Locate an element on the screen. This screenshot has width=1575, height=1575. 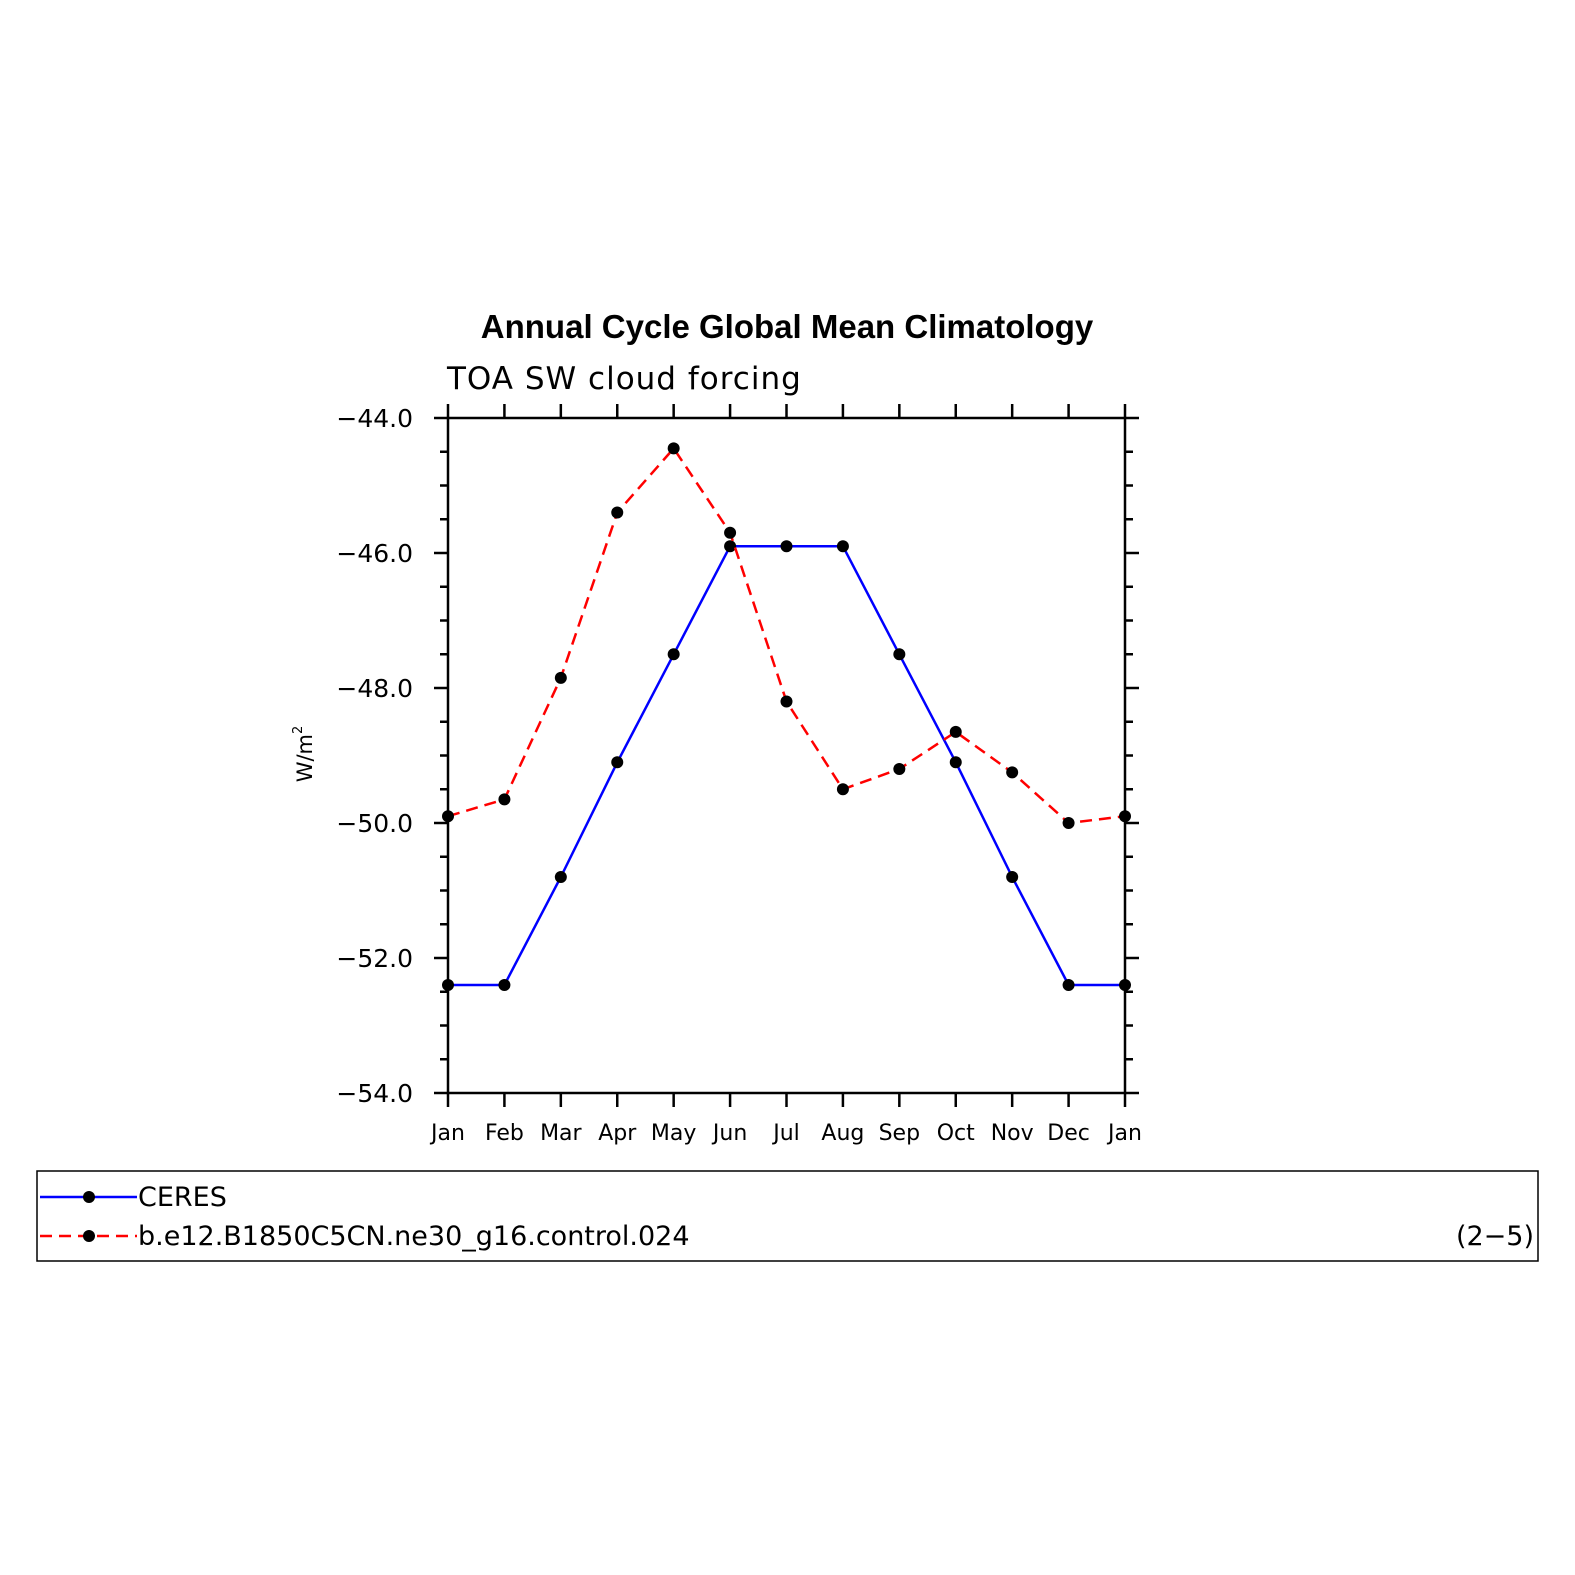
legend-entry-model: b.e12.B1850C5CN.ne30_g16.control.024 is located at coordinates (365, 1236).